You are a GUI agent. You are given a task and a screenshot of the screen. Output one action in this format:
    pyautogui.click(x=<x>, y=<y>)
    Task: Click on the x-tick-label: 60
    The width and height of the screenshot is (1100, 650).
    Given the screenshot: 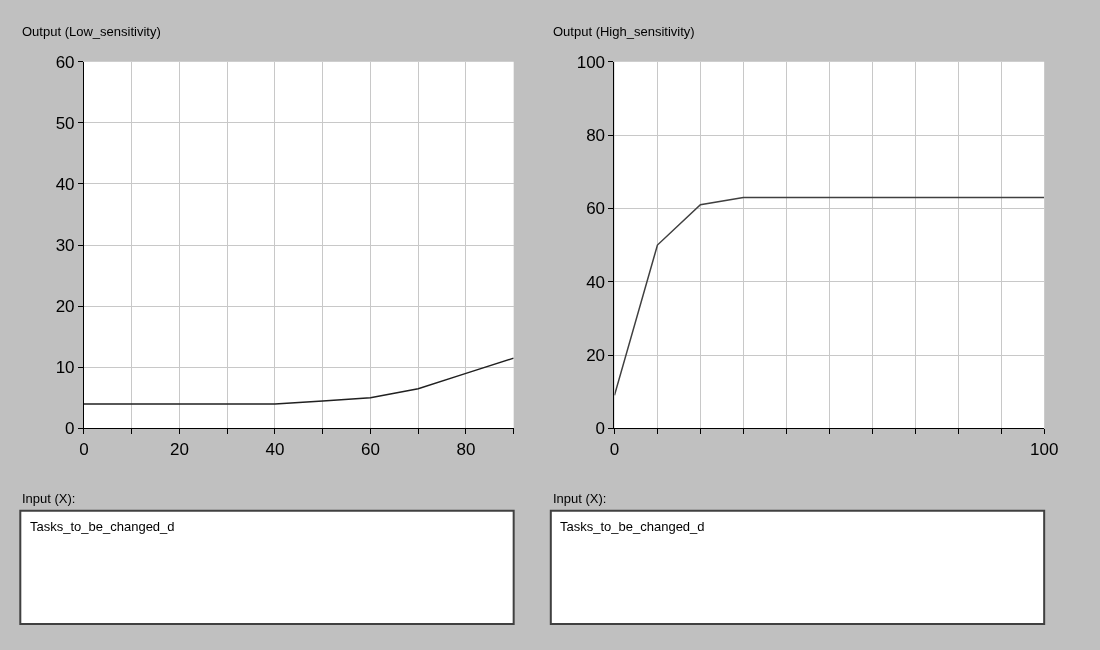 What is the action you would take?
    pyautogui.click(x=370, y=449)
    